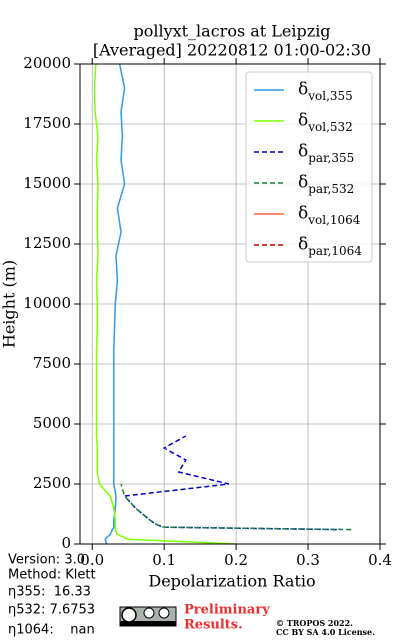  I want to click on x-axis-label: Depolarization Ratio, so click(231, 581).